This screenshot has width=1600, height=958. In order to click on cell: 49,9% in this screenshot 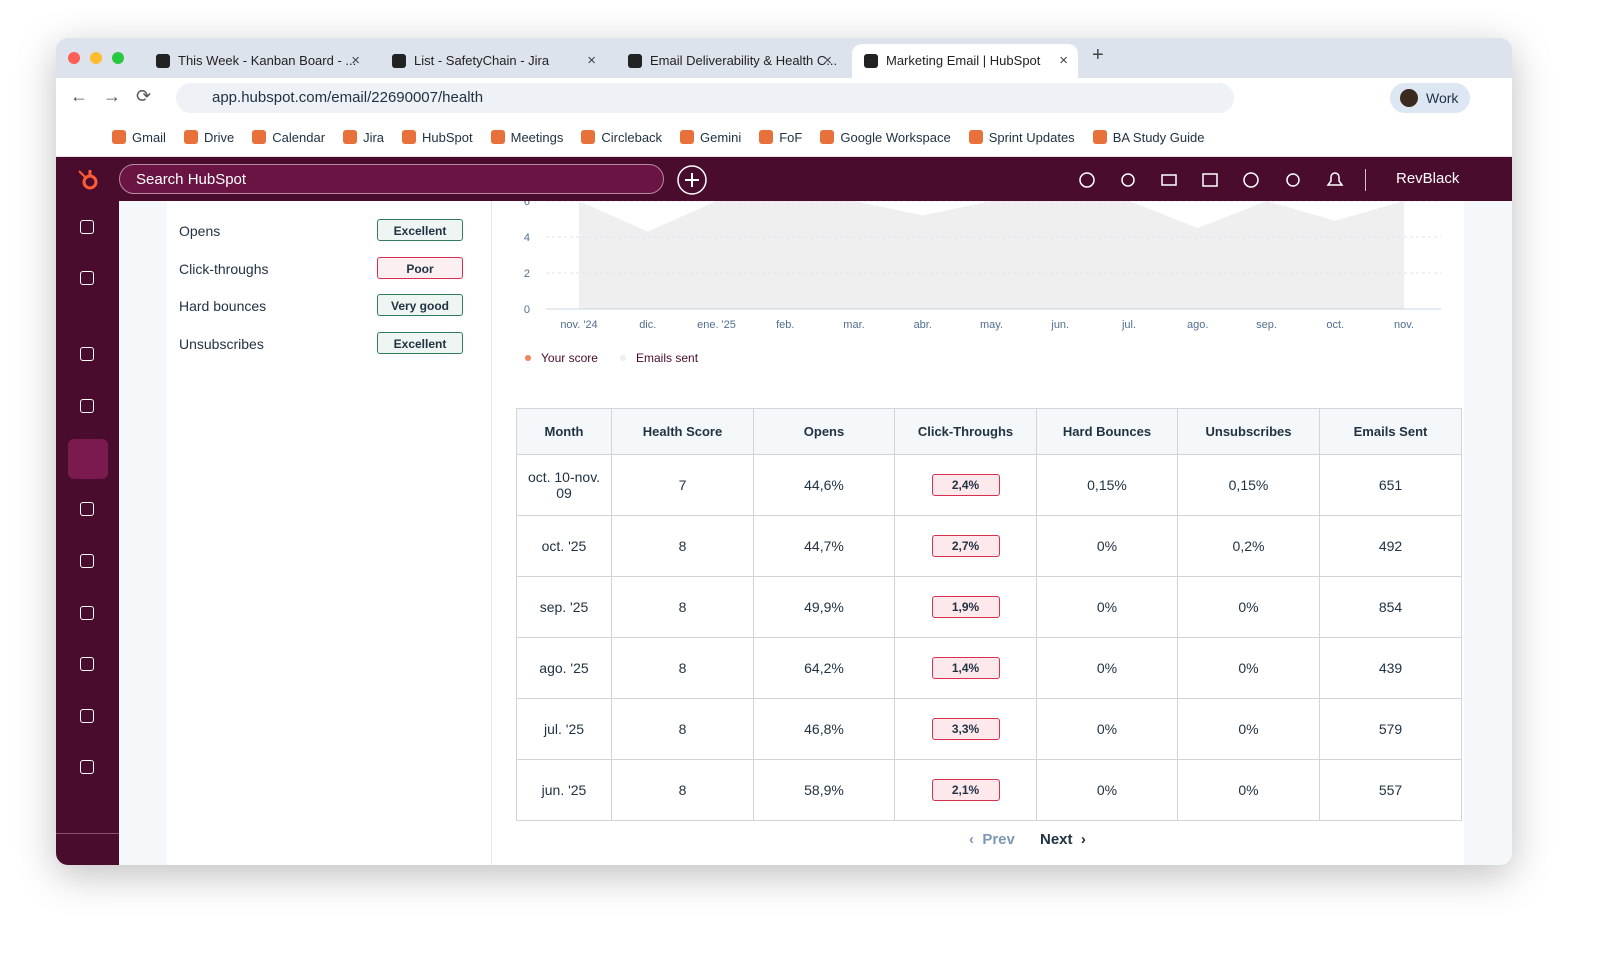, I will do `click(824, 607)`.